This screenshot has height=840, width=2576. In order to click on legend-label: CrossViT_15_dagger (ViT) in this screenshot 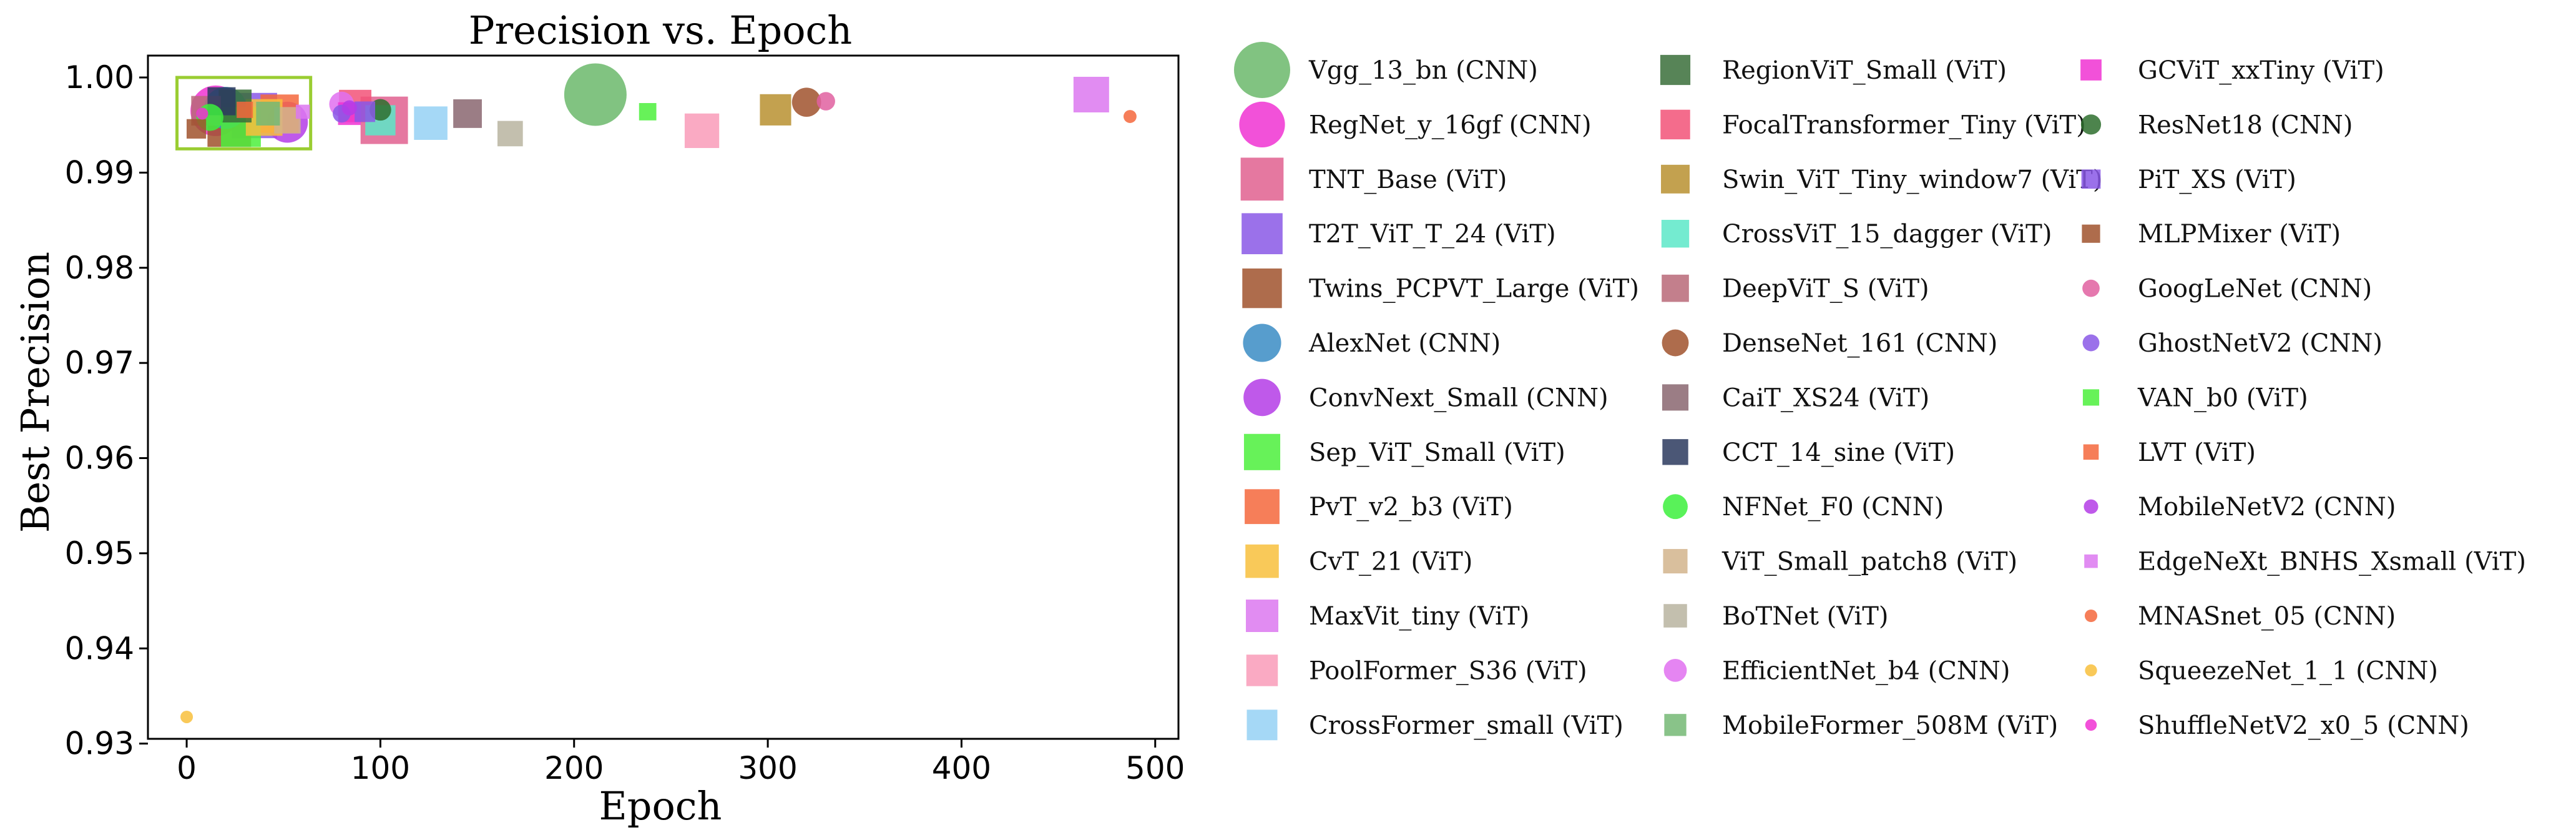, I will do `click(1887, 235)`.